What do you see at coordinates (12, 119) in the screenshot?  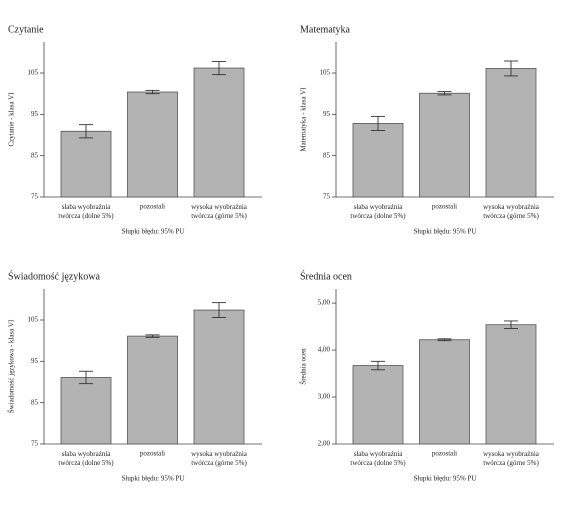 I see `y-axis-label: Czytanie - klasa VI` at bounding box center [12, 119].